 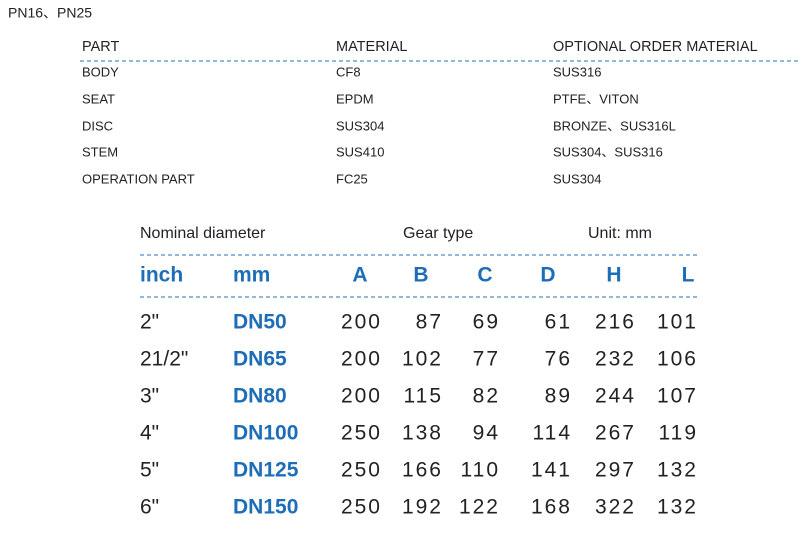 I want to click on inch-cell: 2", so click(x=149, y=322).